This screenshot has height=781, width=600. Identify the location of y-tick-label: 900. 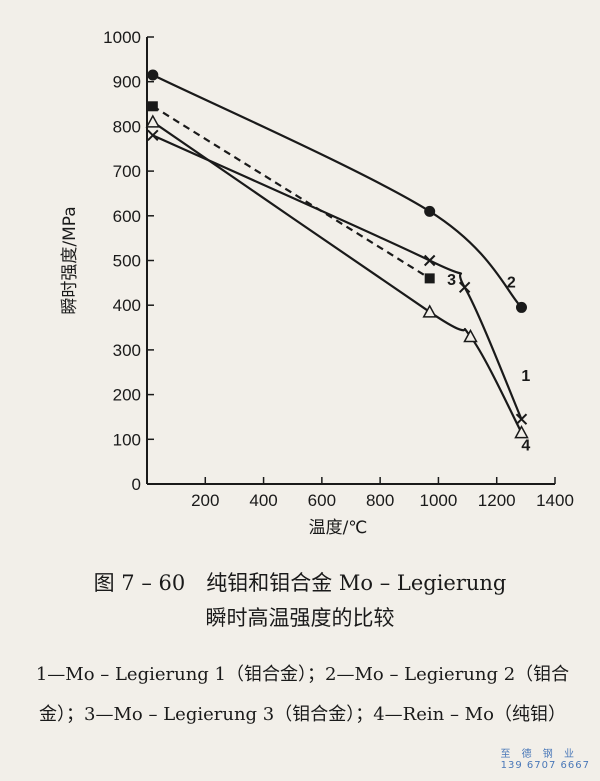
(127, 82).